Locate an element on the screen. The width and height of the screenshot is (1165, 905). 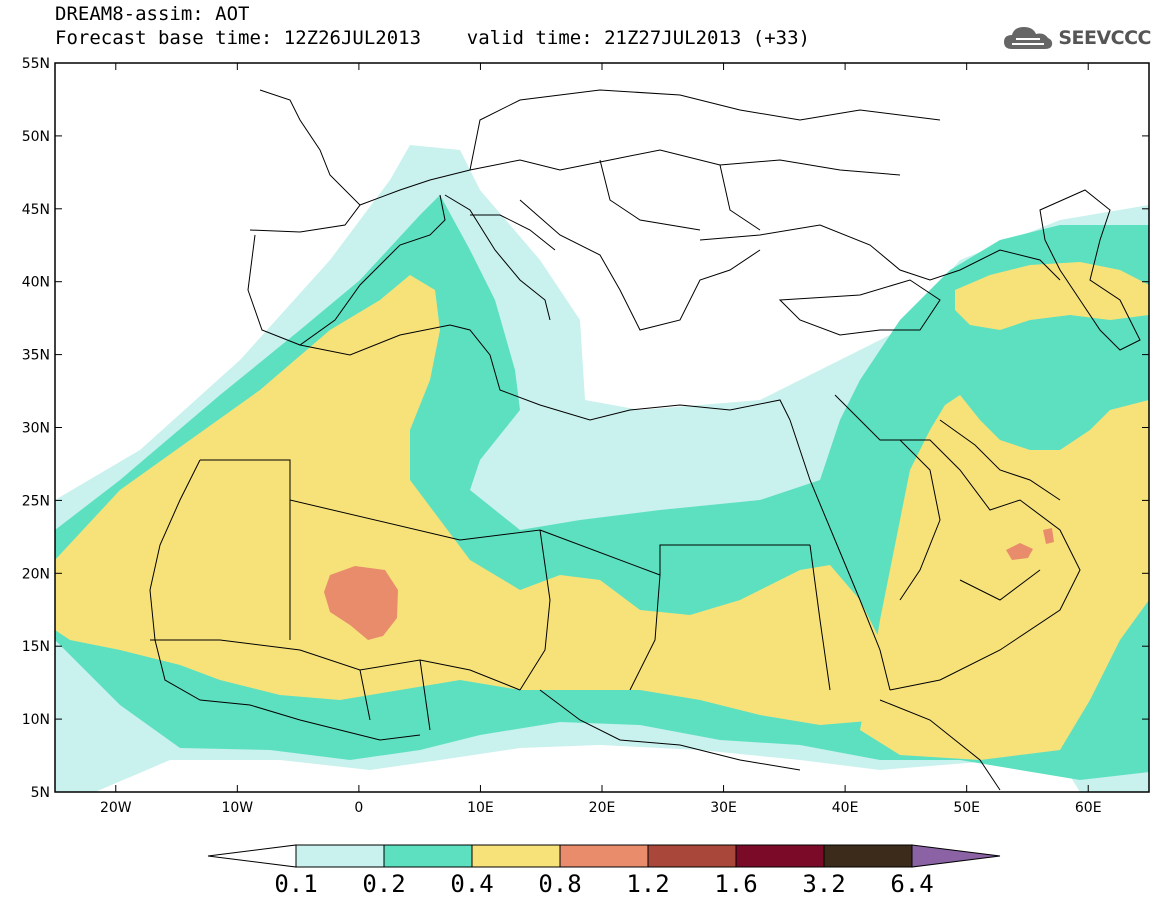
chart-title: DREAM8-assim: AOT is located at coordinates (152, 14).